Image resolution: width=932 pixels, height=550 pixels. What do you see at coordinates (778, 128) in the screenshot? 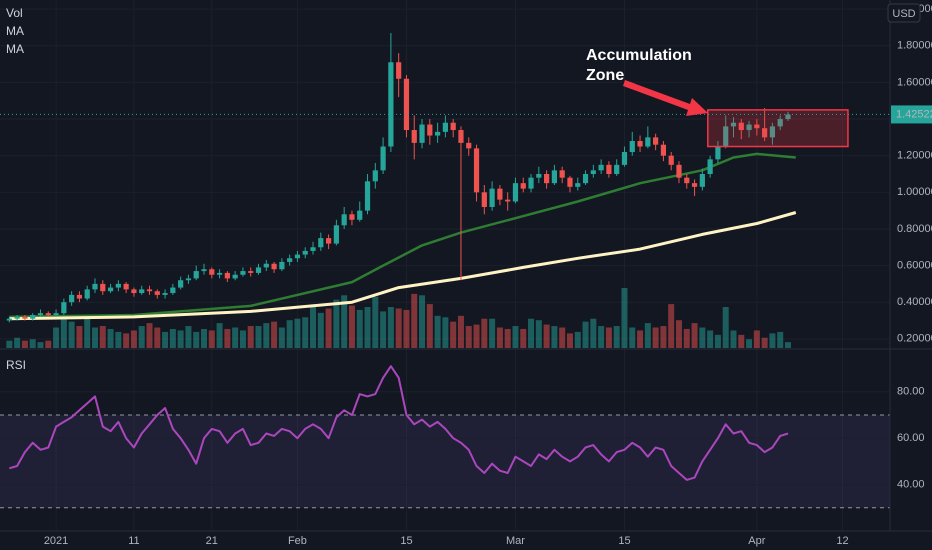
I see `accumulation-zone` at bounding box center [778, 128].